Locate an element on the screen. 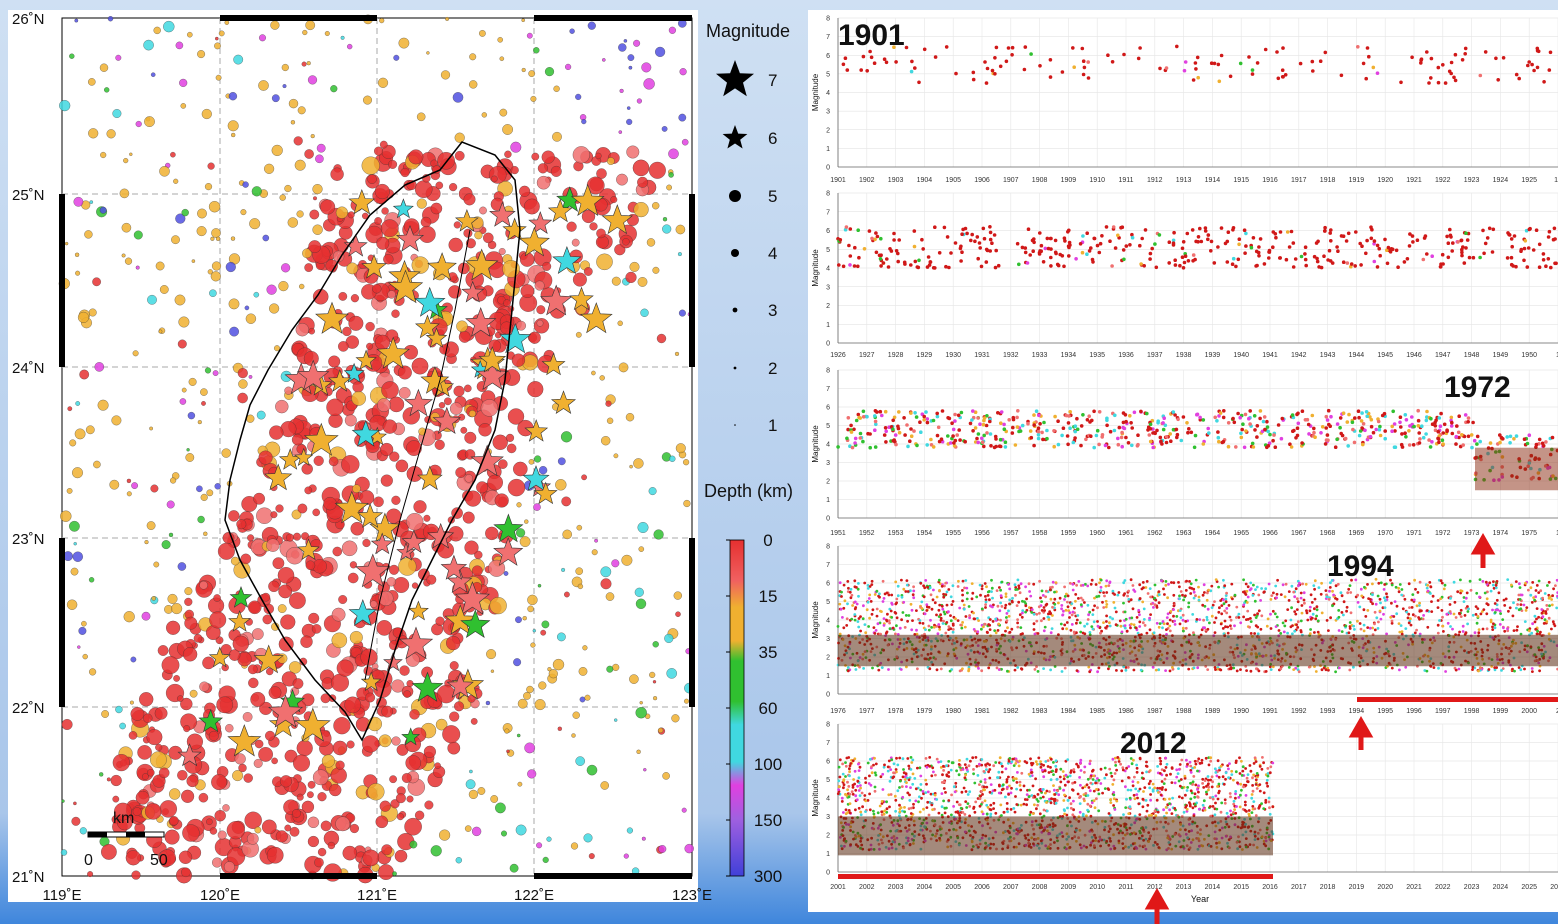  x-tick-label: 1965 is located at coordinates (1241, 533).